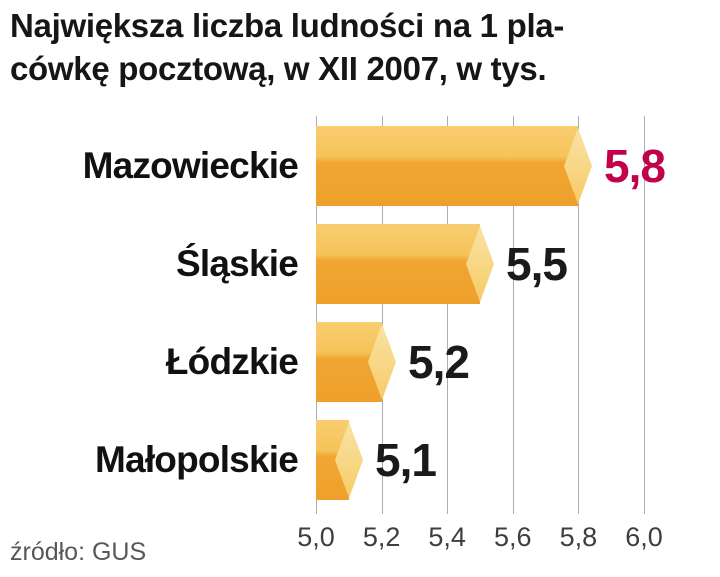 This screenshot has width=720, height=577. What do you see at coordinates (513, 537) in the screenshot?
I see `x-tick-label: 5,6` at bounding box center [513, 537].